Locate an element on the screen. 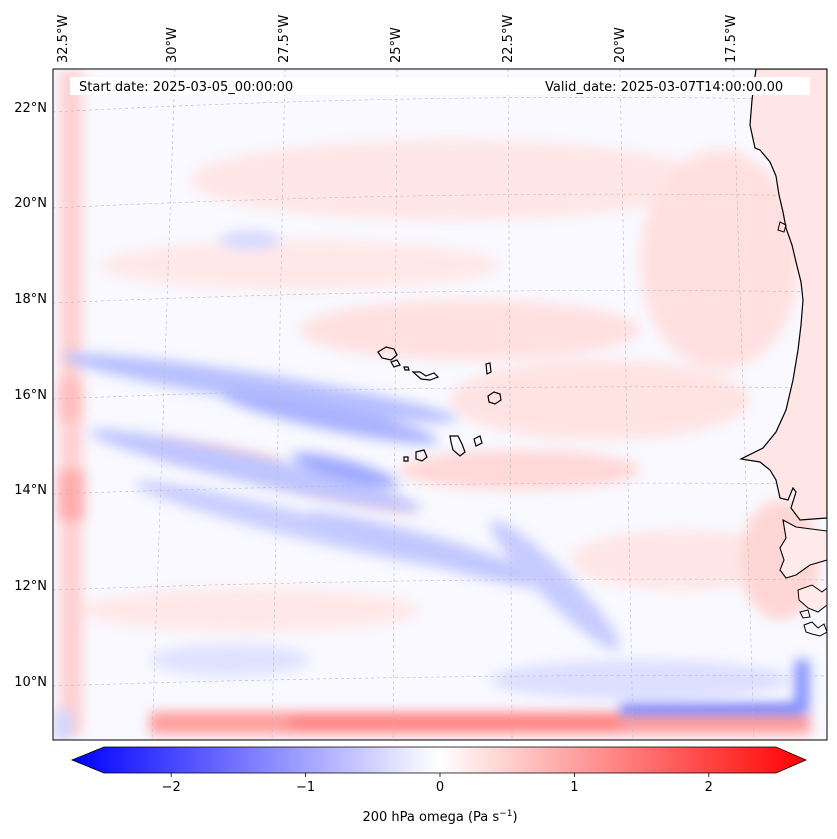 This screenshot has height=839, width=837. colorbar-tick-label-0: 0 is located at coordinates (440, 787).